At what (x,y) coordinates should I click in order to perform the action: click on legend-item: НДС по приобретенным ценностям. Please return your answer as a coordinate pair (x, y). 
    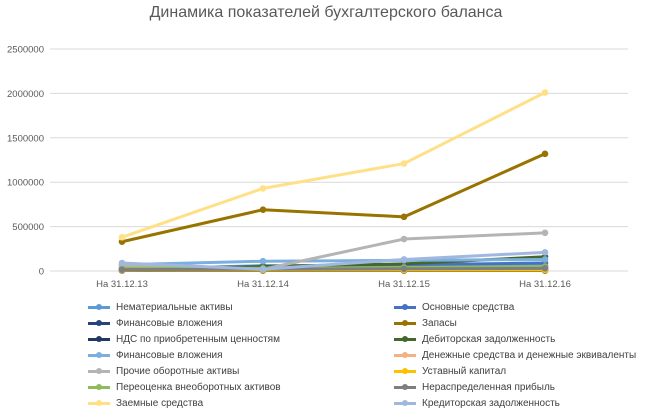
    Looking at the image, I should click on (184, 339).